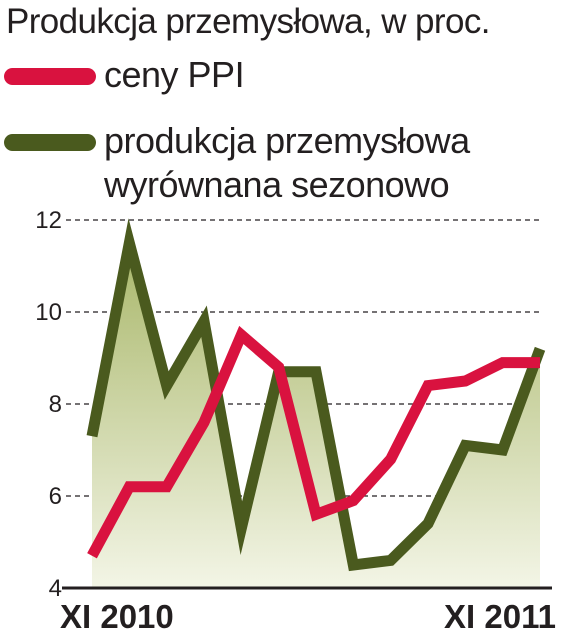 This screenshot has height=640, width=574. Describe the element at coordinates (500, 616) in the screenshot. I see `x-tick-label-end: XI 2011` at that location.